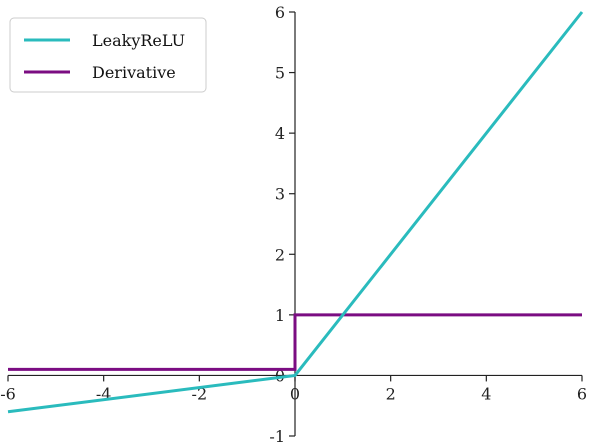  What do you see at coordinates (280, 254) in the screenshot?
I see `y-tick-label: 2` at bounding box center [280, 254].